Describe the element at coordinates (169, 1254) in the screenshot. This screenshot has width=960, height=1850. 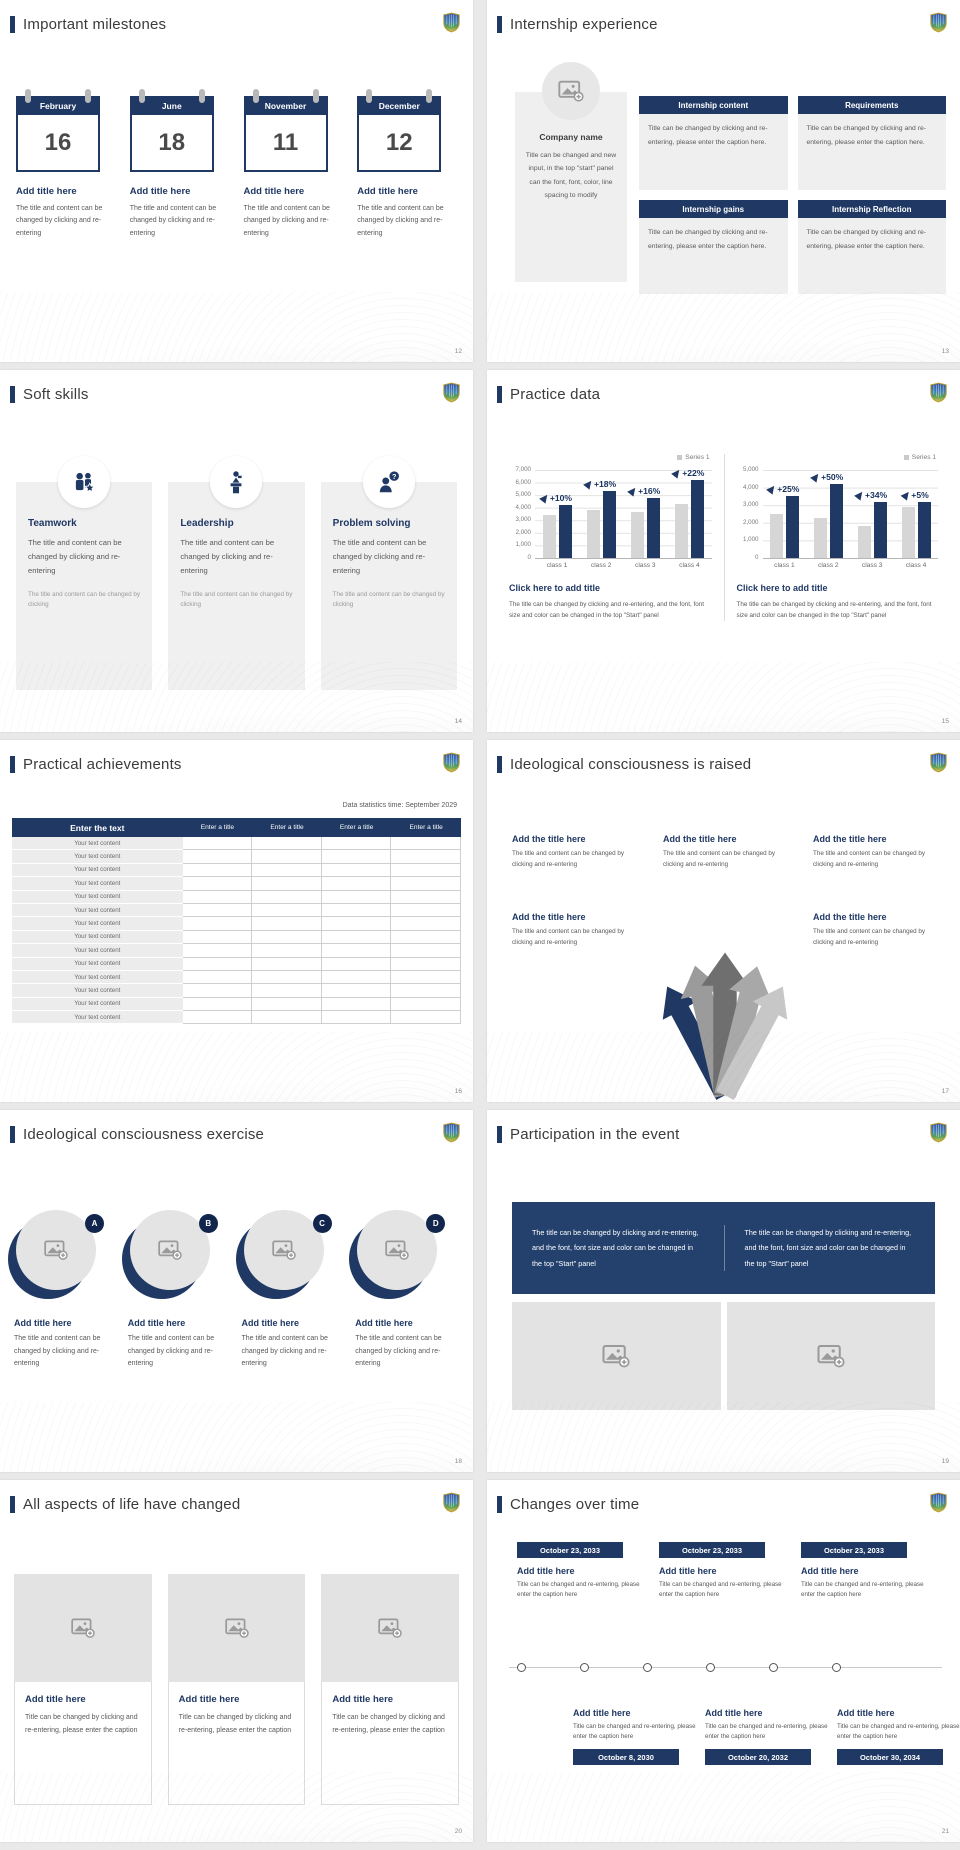
I see `image-placeholder-circle: B` at that location.